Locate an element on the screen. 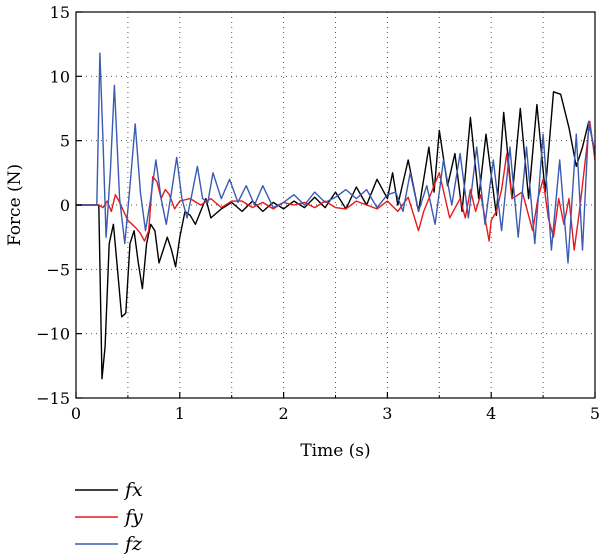 This screenshot has height=557, width=600. y-tick-label: 0 is located at coordinates (65, 205).